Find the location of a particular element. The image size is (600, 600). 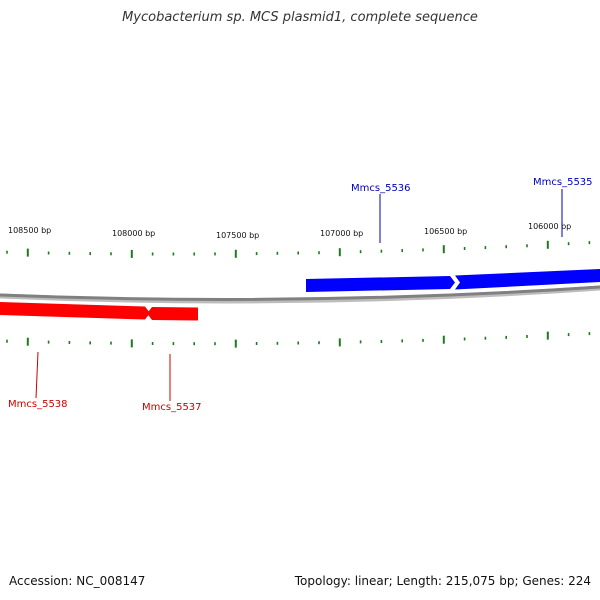

gene-label-mmcs-5535: Mmcs_5535 is located at coordinates (563, 182).